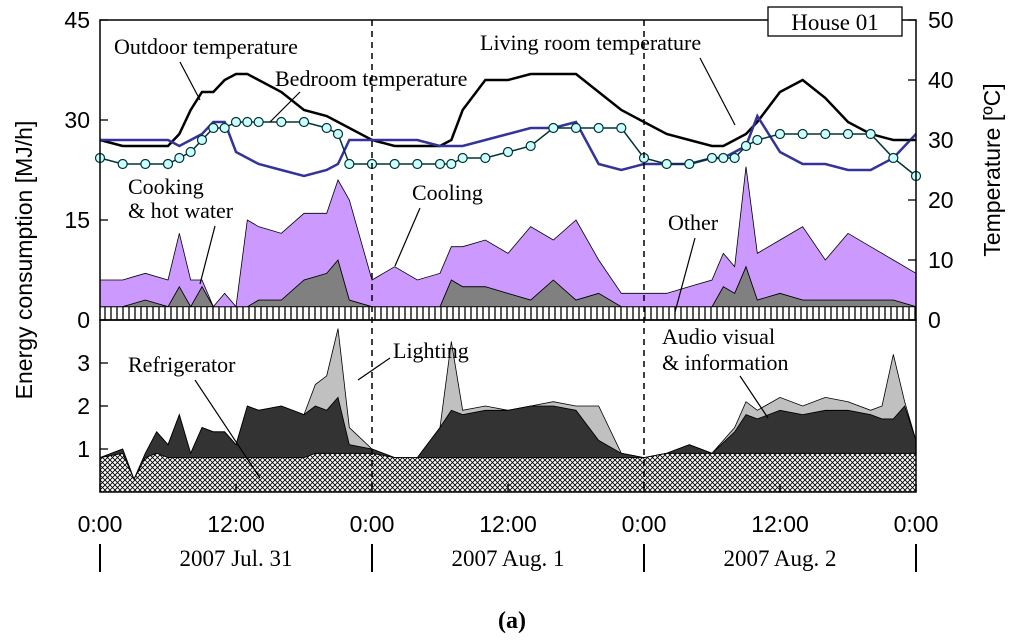  What do you see at coordinates (447, 192) in the screenshot?
I see `label-cooling: Cooling` at bounding box center [447, 192].